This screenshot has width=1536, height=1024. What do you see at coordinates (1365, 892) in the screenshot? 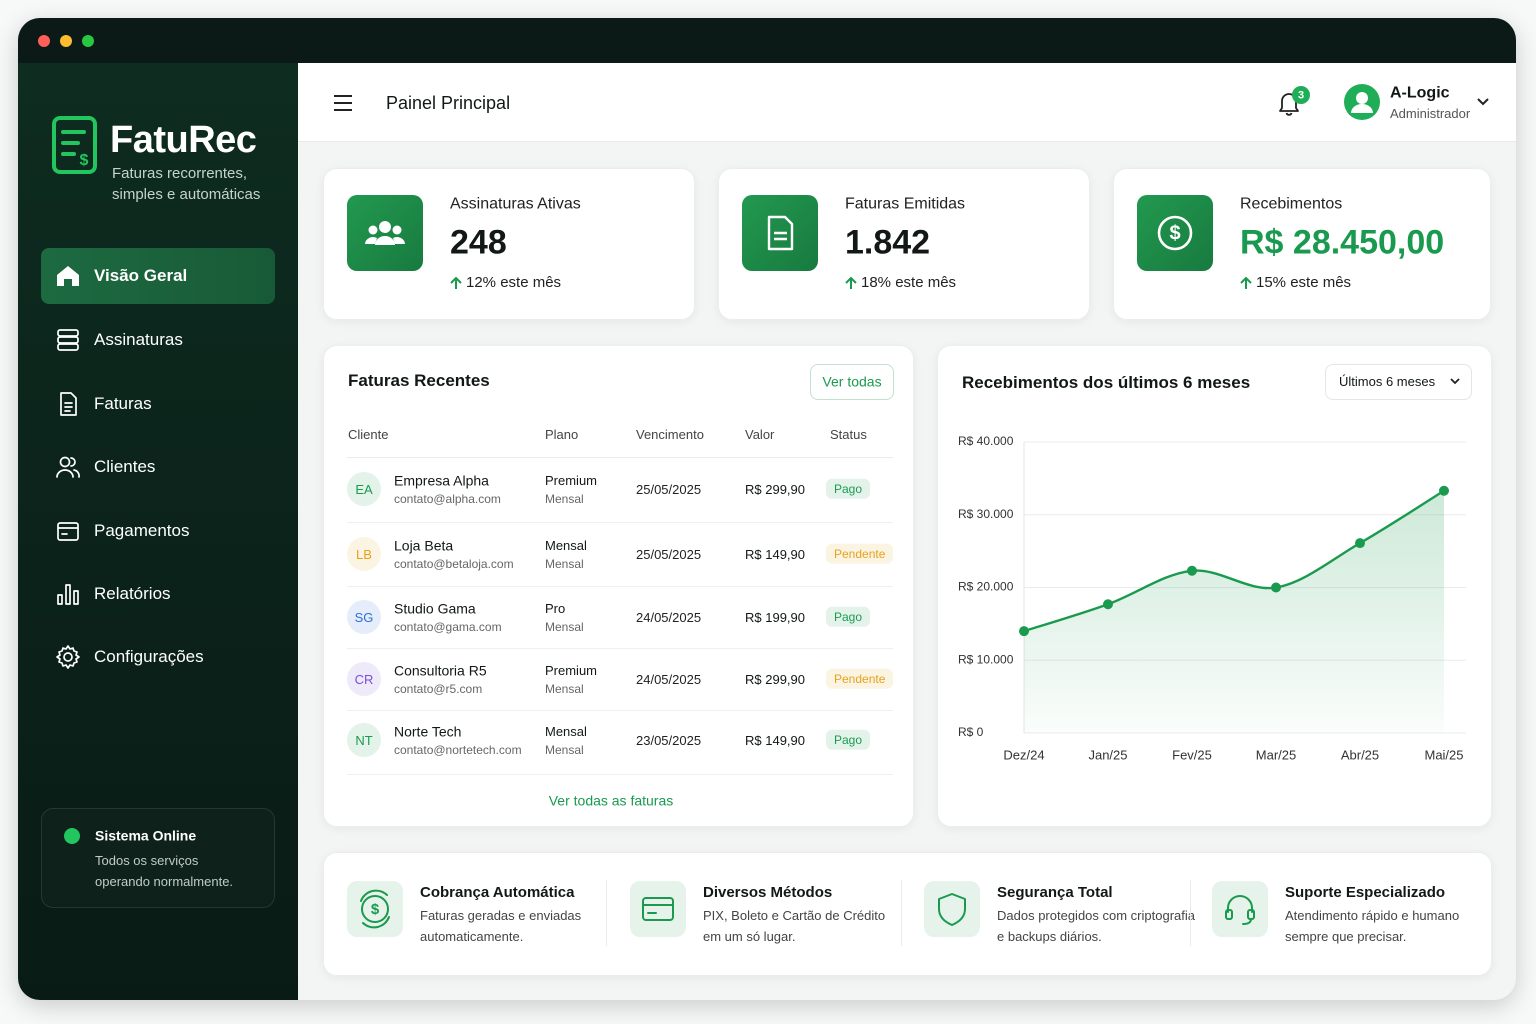
I see `feature-title: Suporte Especializado` at bounding box center [1365, 892].